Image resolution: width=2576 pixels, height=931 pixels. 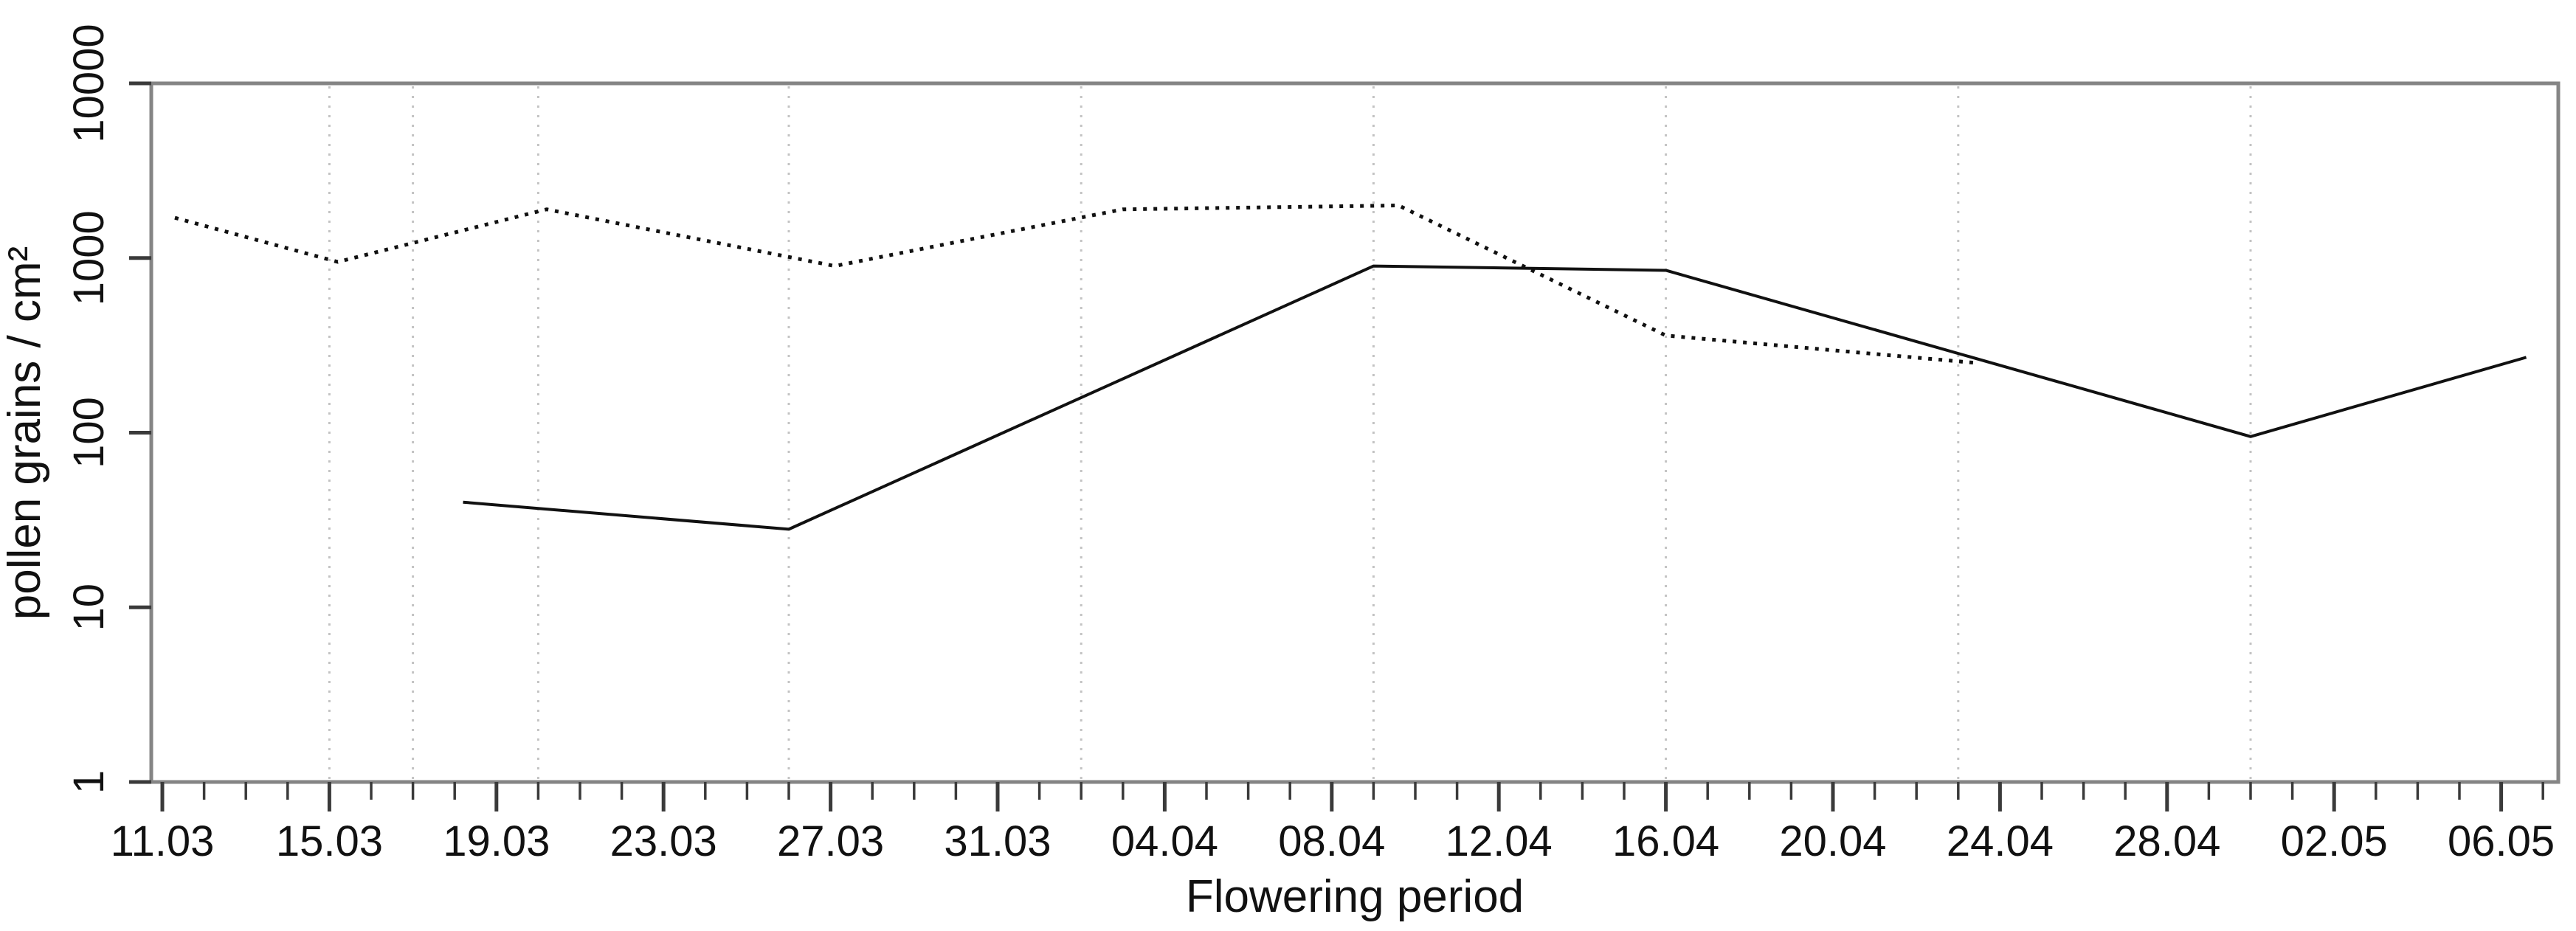 I want to click on x-tick-label-11.03: 11.03, so click(x=163, y=841).